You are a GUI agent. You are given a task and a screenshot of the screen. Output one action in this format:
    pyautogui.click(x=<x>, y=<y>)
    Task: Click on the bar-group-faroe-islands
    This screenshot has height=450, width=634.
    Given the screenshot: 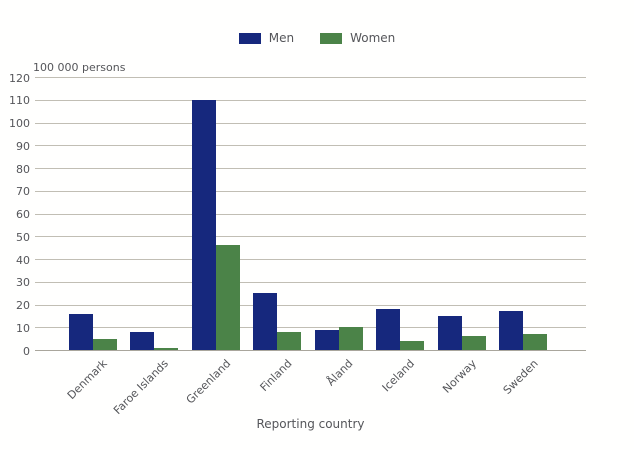 What is the action you would take?
    pyautogui.click(x=154, y=214)
    